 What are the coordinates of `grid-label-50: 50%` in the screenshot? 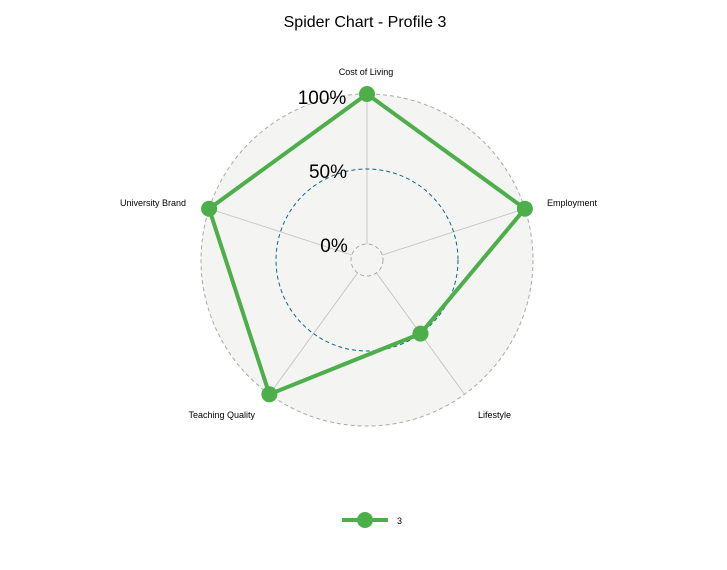 It's located at (328, 172).